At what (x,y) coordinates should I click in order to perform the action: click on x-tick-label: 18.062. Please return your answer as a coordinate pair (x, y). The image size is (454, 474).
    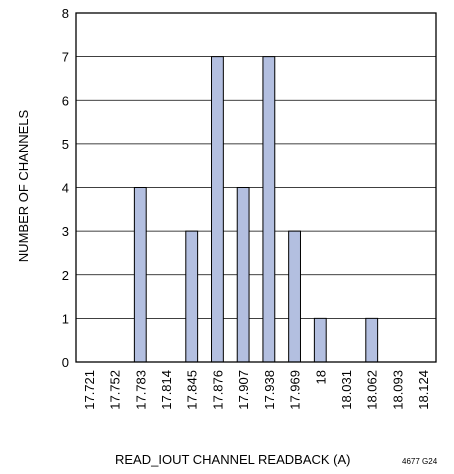
    Looking at the image, I should click on (372, 390).